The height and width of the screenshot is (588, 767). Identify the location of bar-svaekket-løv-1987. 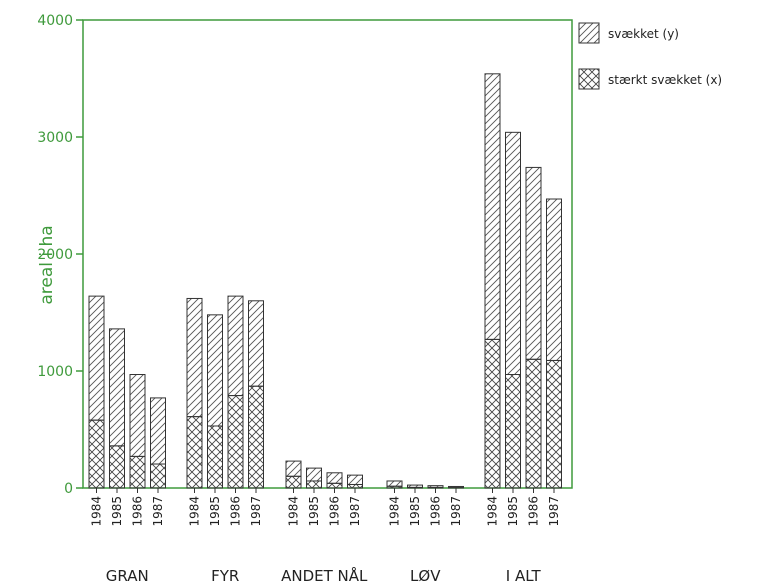
(456, 487).